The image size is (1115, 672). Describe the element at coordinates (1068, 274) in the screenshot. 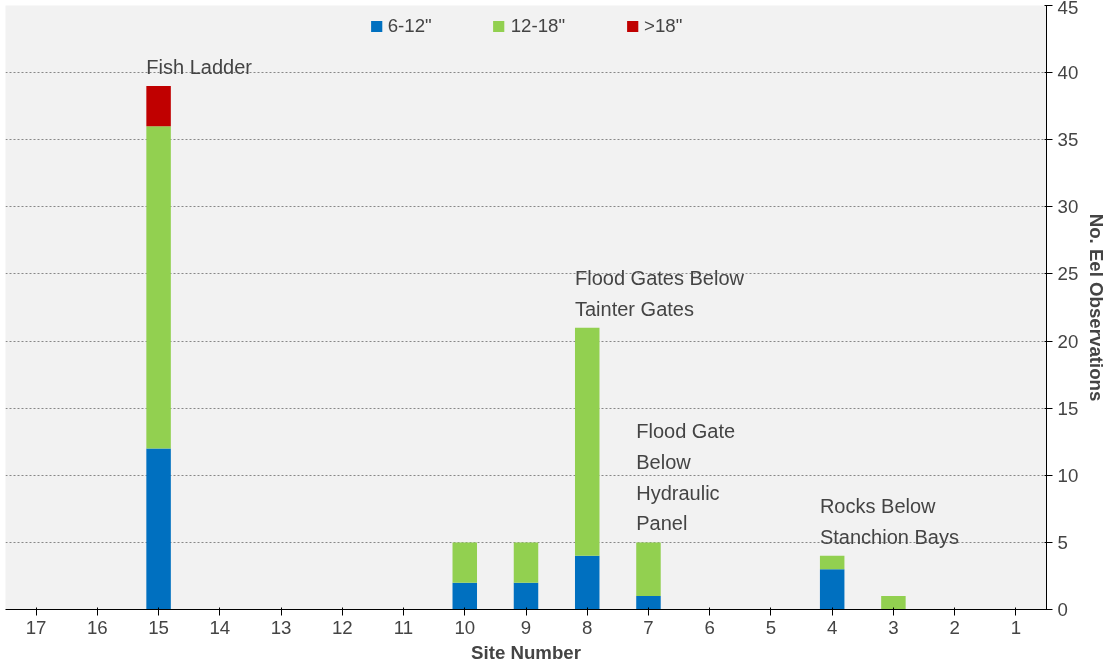

I see `y-tick-label: 25` at that location.